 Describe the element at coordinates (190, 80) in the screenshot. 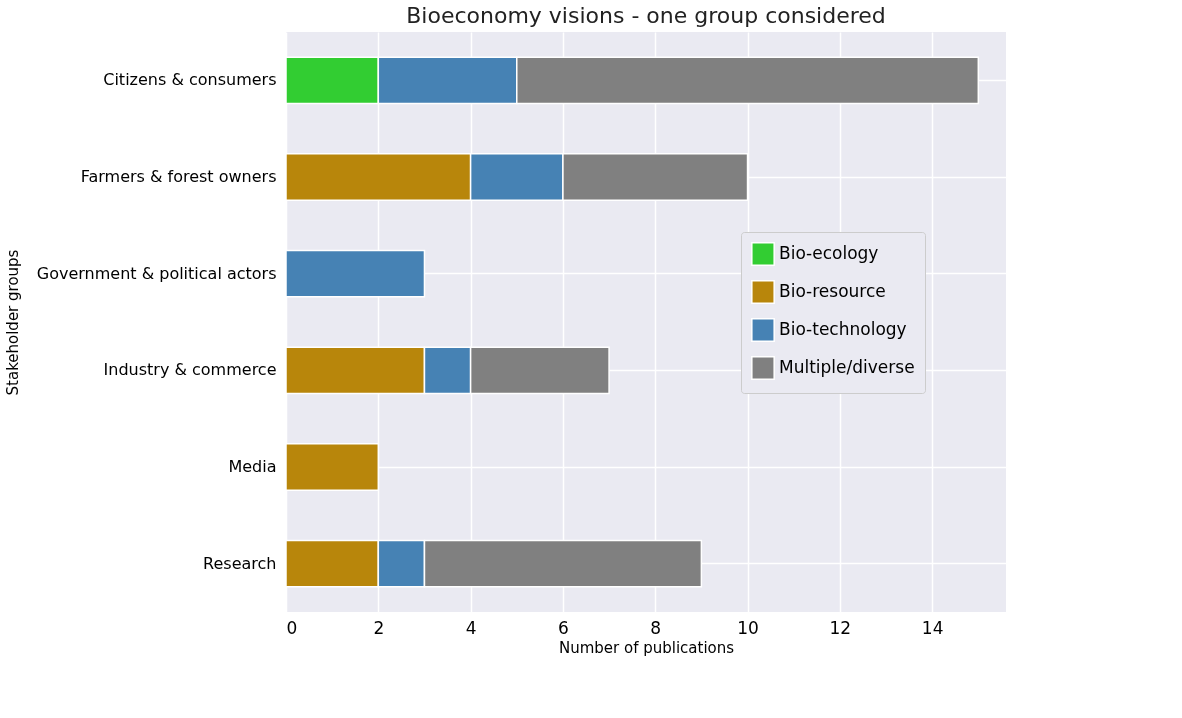

I see `y-tick-label: Citizens & consumers` at that location.